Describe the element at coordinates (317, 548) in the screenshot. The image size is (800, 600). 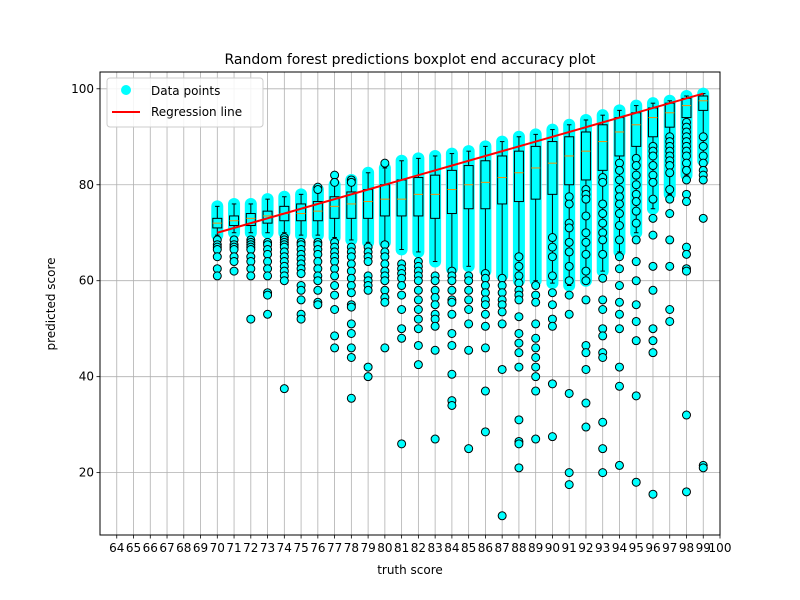
I see `x-tick-label: 76` at that location.